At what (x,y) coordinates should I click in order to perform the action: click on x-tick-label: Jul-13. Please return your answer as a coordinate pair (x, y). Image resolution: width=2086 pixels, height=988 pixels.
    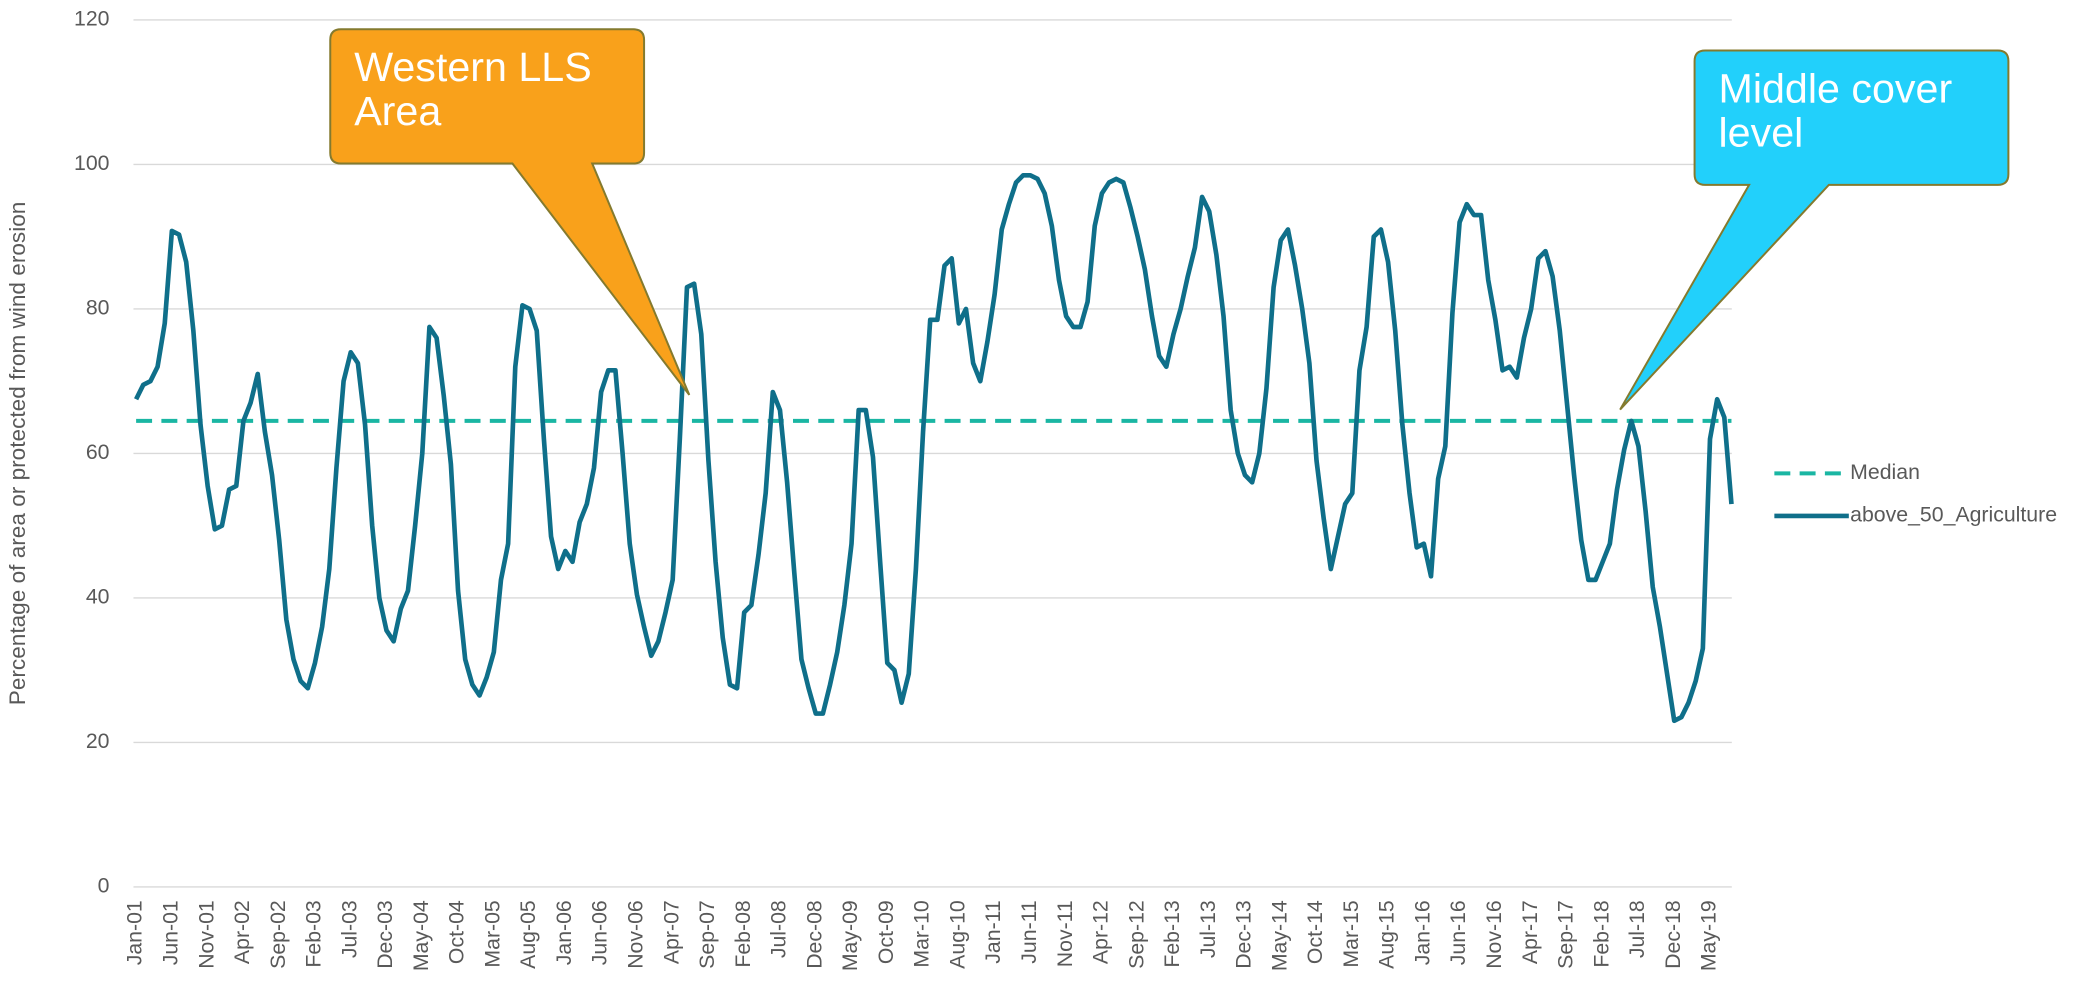
    Looking at the image, I should click on (1208, 929).